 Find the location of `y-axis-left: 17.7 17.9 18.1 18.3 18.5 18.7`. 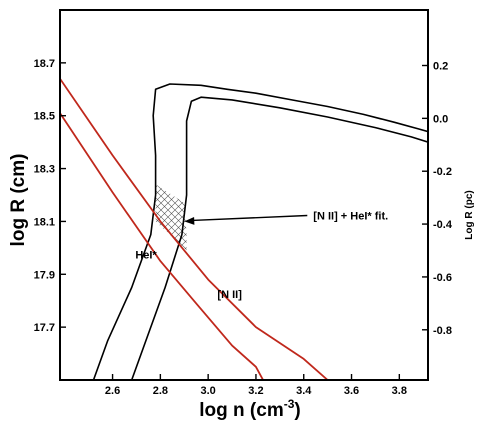

y-axis-left: 17.7 17.9 18.1 18.3 18.5 18.7 is located at coordinates (50, 196).